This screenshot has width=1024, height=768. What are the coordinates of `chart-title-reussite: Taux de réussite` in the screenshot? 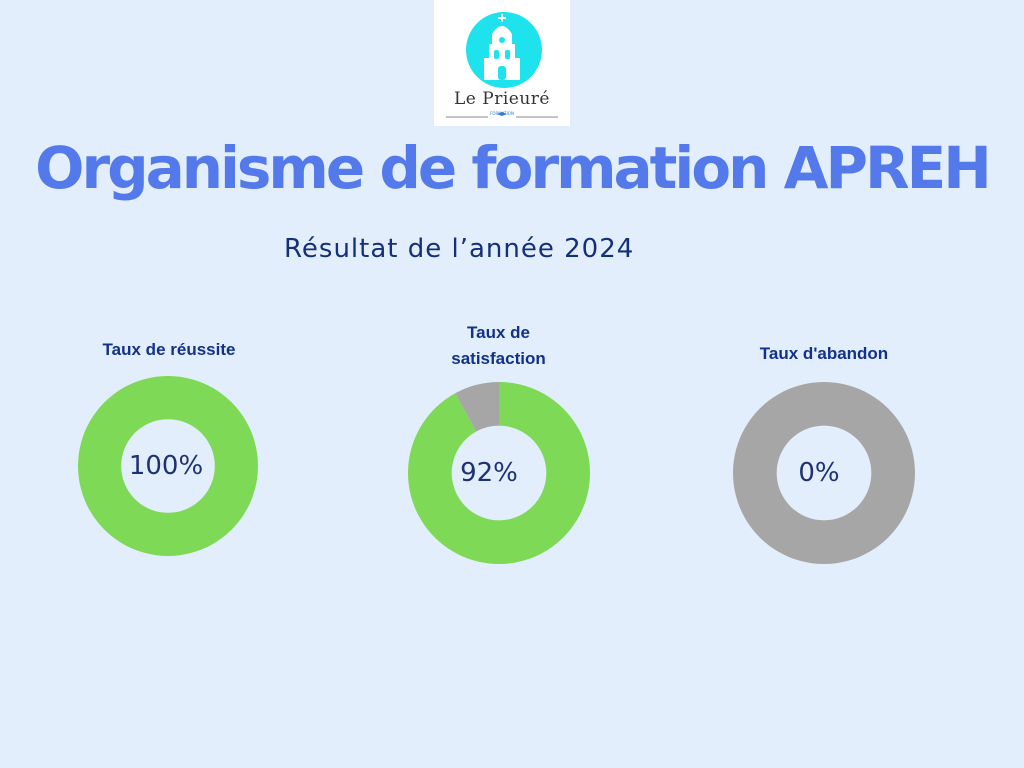 It's located at (169, 349).